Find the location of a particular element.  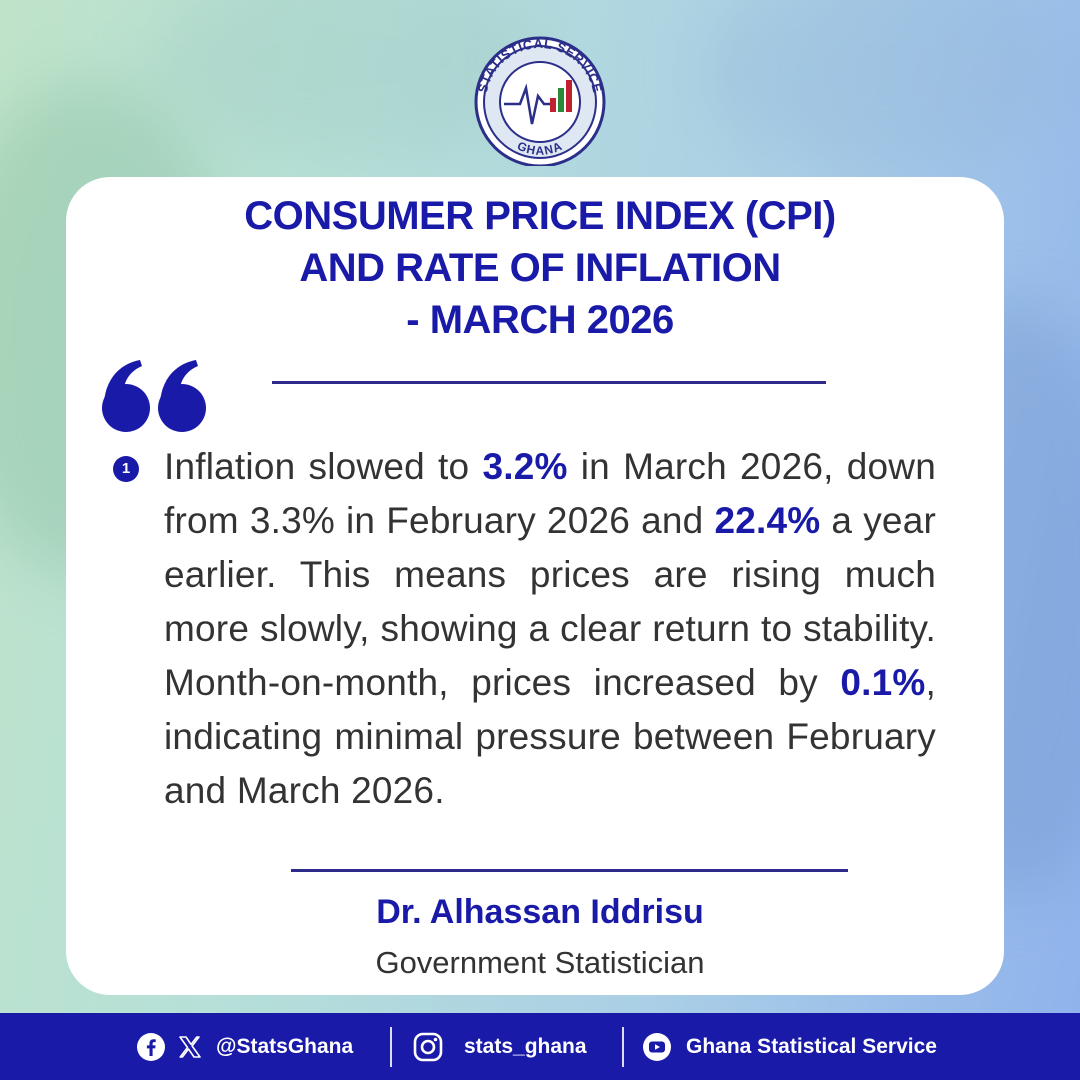

title-line-2: AND RATE OF INFLATION is located at coordinates (540, 268).